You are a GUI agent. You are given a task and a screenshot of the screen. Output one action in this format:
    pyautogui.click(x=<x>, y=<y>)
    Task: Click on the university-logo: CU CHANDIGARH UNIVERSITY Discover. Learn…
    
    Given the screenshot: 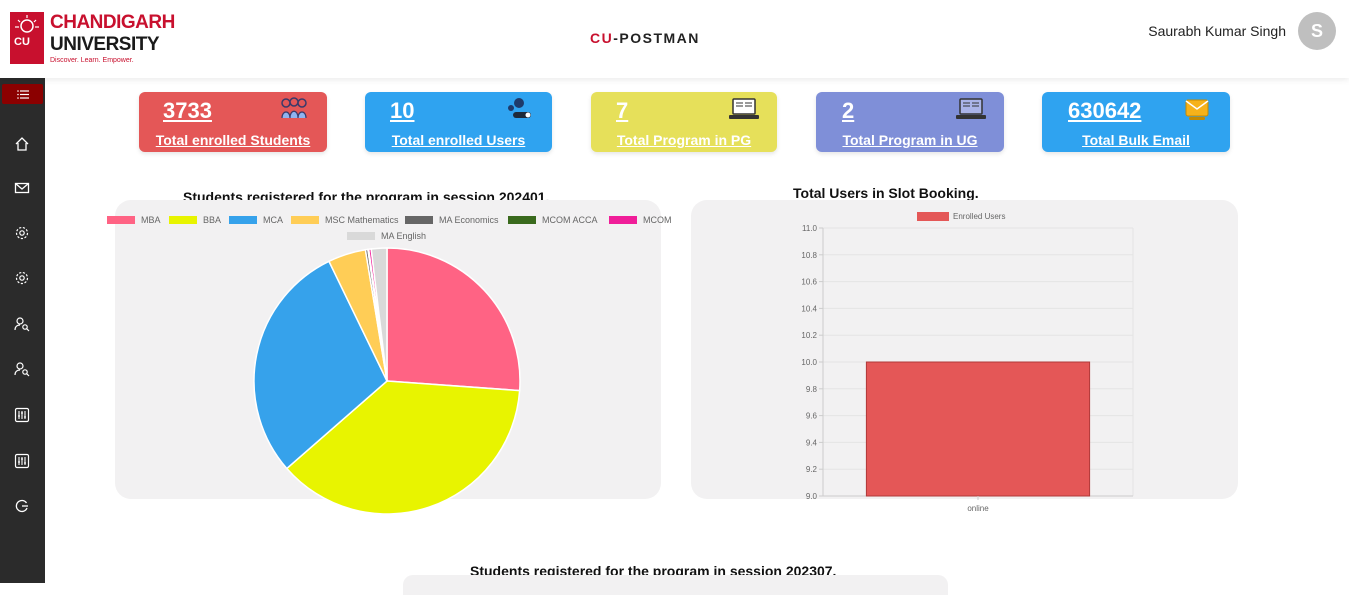 What is the action you would take?
    pyautogui.click(x=92, y=40)
    